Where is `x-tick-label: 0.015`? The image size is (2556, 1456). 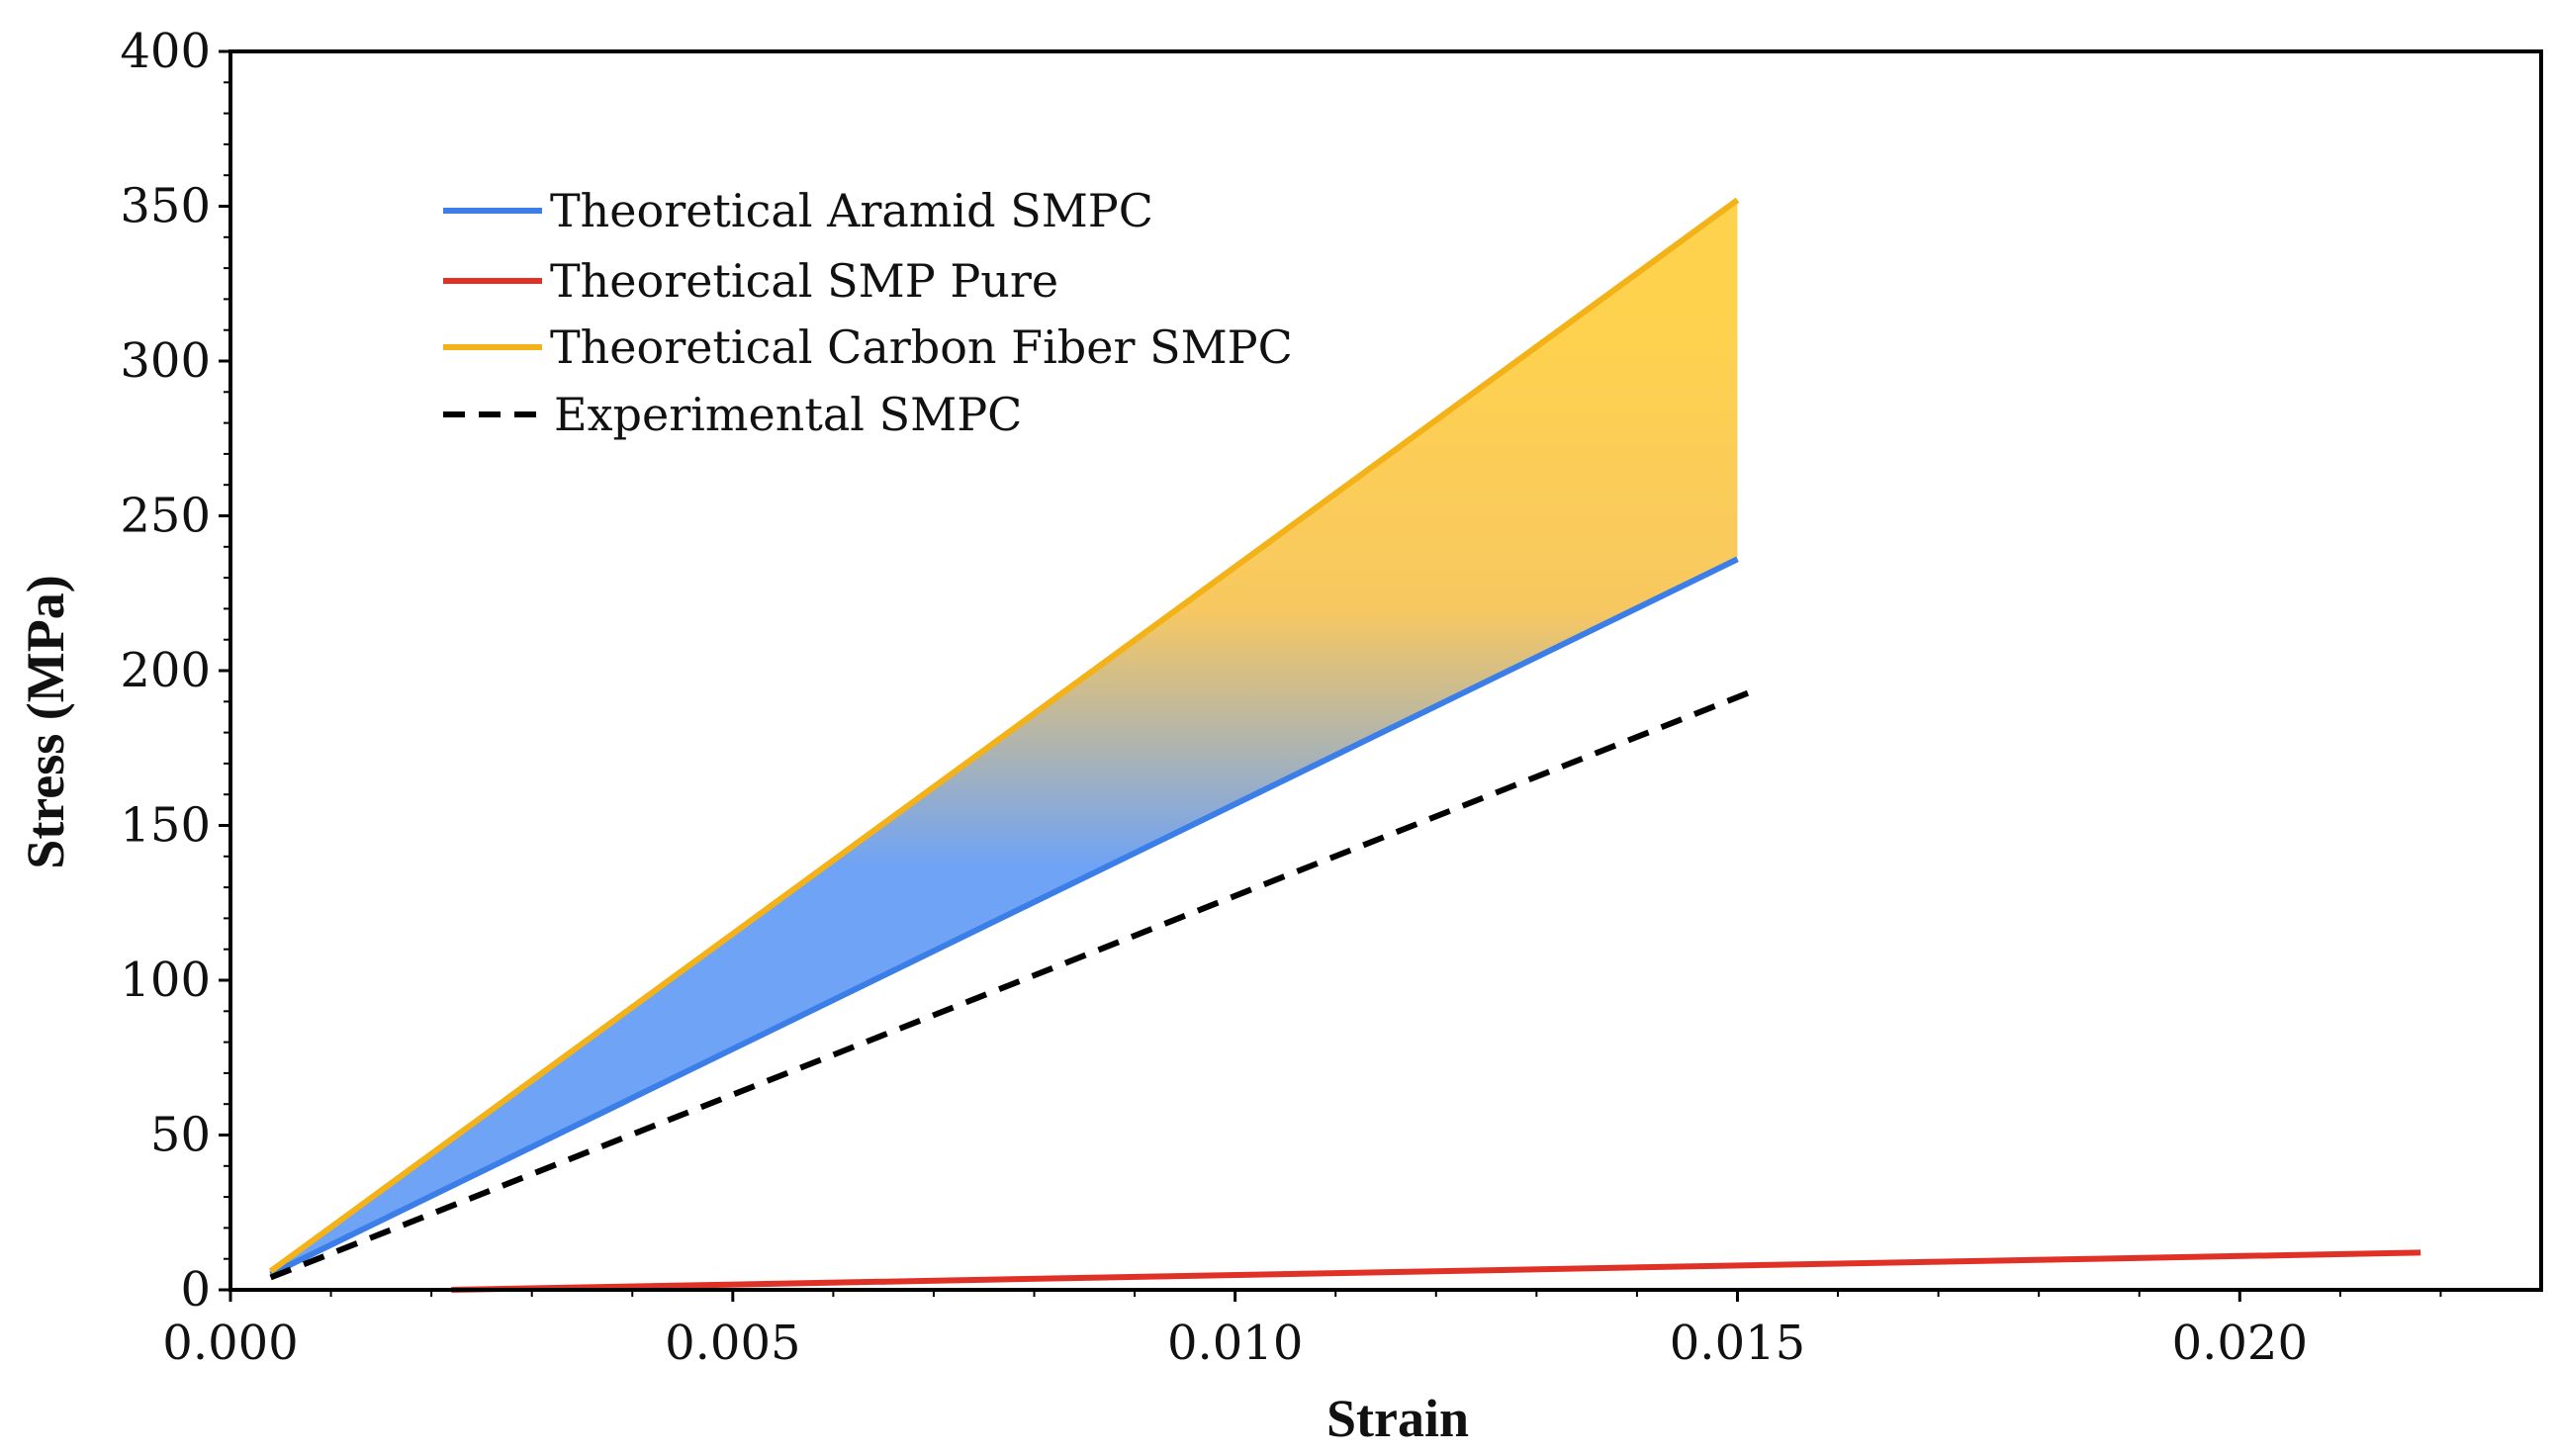
x-tick-label: 0.015 is located at coordinates (1737, 1343).